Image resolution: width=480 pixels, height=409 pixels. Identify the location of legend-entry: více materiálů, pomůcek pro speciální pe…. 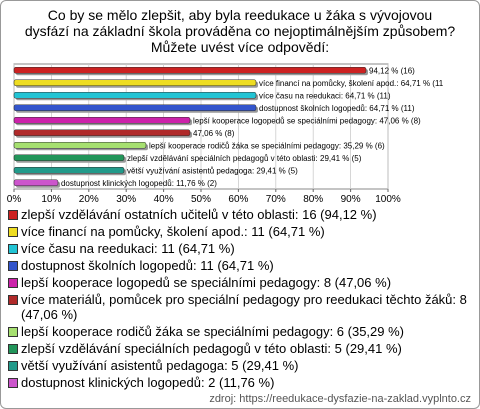
(241, 307).